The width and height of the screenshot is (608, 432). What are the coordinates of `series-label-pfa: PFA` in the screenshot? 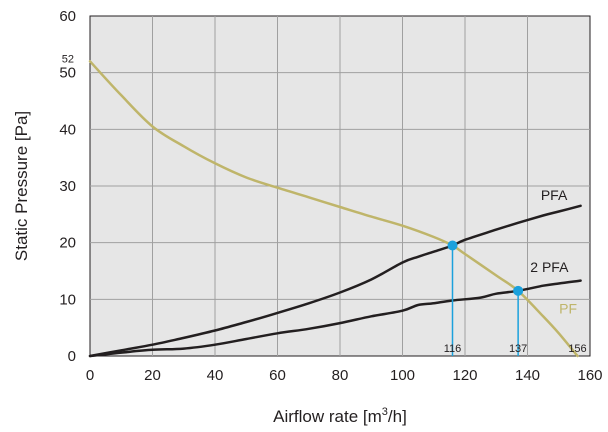 It's located at (554, 195).